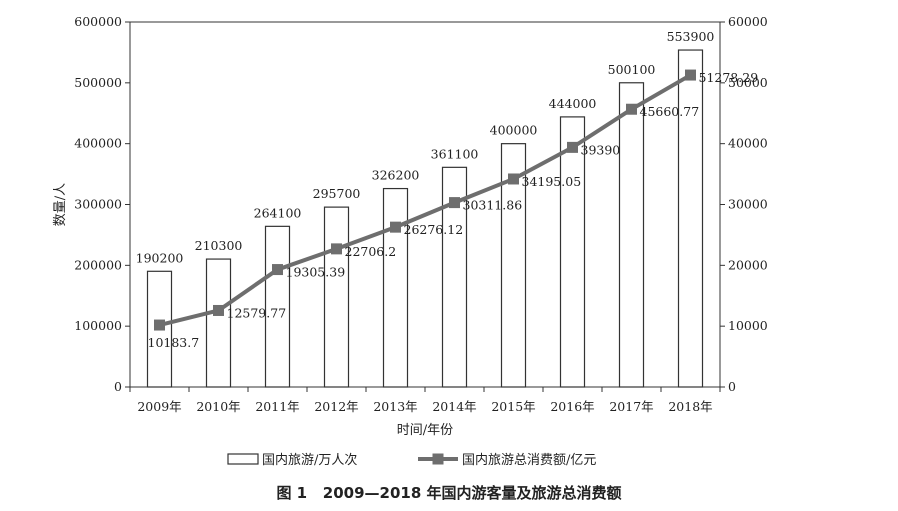 The image size is (898, 511). Describe the element at coordinates (601, 149) in the screenshot. I see `line-data-label: 39390` at that location.